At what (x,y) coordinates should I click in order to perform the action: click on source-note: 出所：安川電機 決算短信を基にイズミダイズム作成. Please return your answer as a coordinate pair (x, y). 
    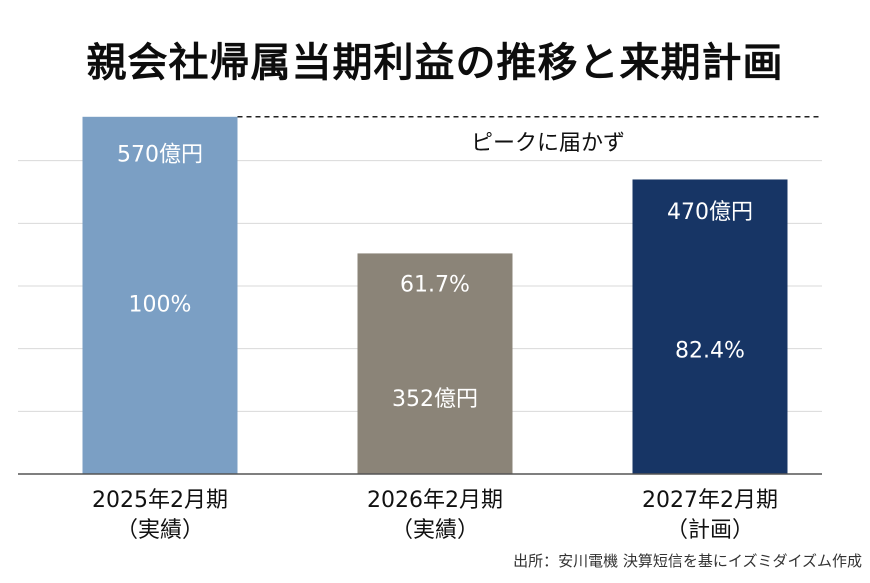
    Looking at the image, I should click on (687, 561).